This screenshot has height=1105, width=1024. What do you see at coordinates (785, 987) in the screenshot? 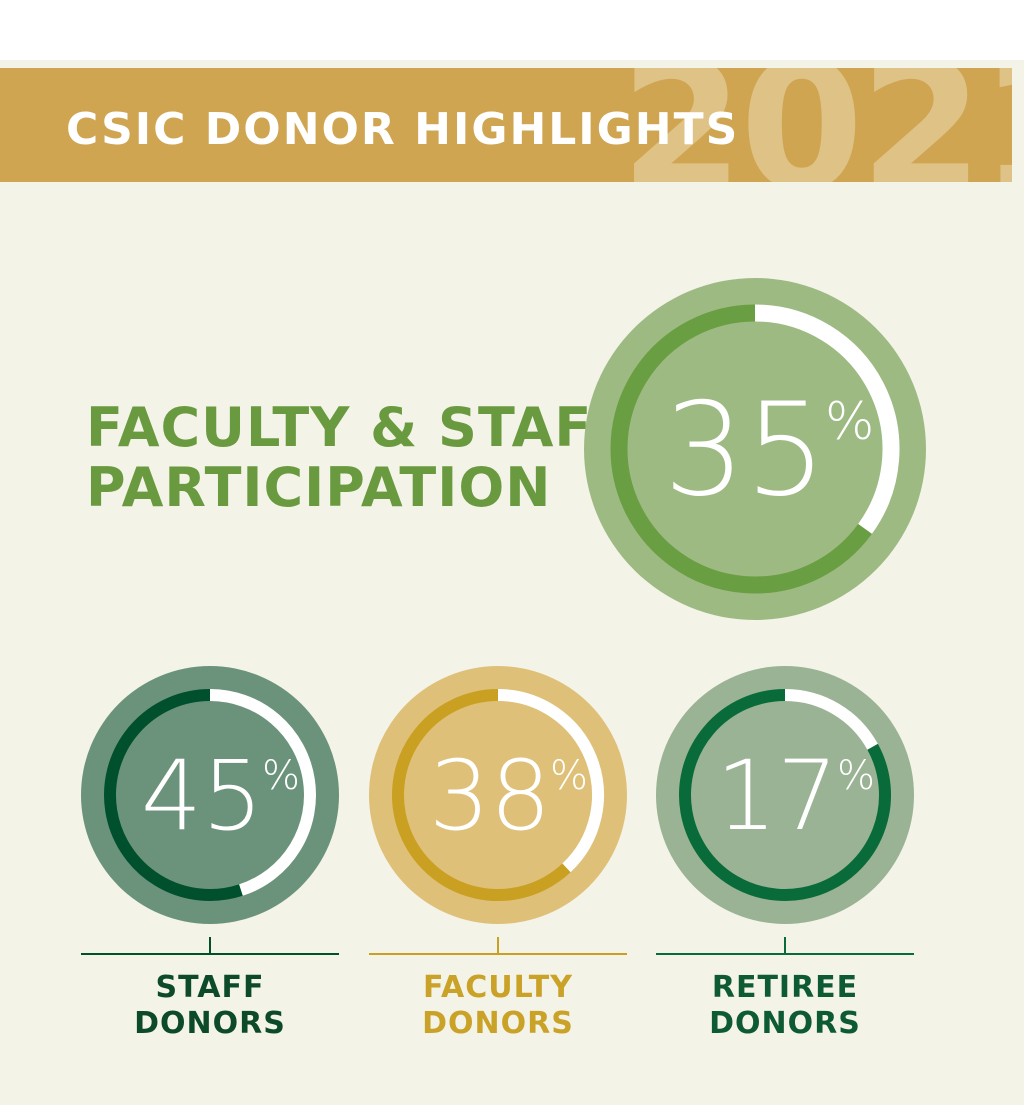
I see `label-retiree-line1: RETIREE` at bounding box center [785, 987].